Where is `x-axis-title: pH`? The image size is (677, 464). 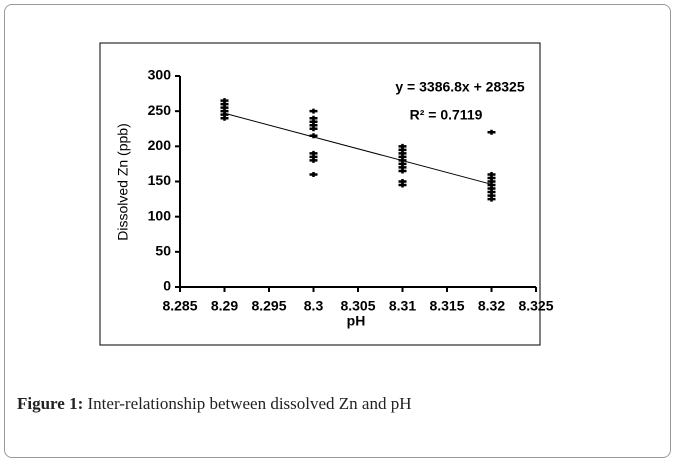 x-axis-title: pH is located at coordinates (356, 321).